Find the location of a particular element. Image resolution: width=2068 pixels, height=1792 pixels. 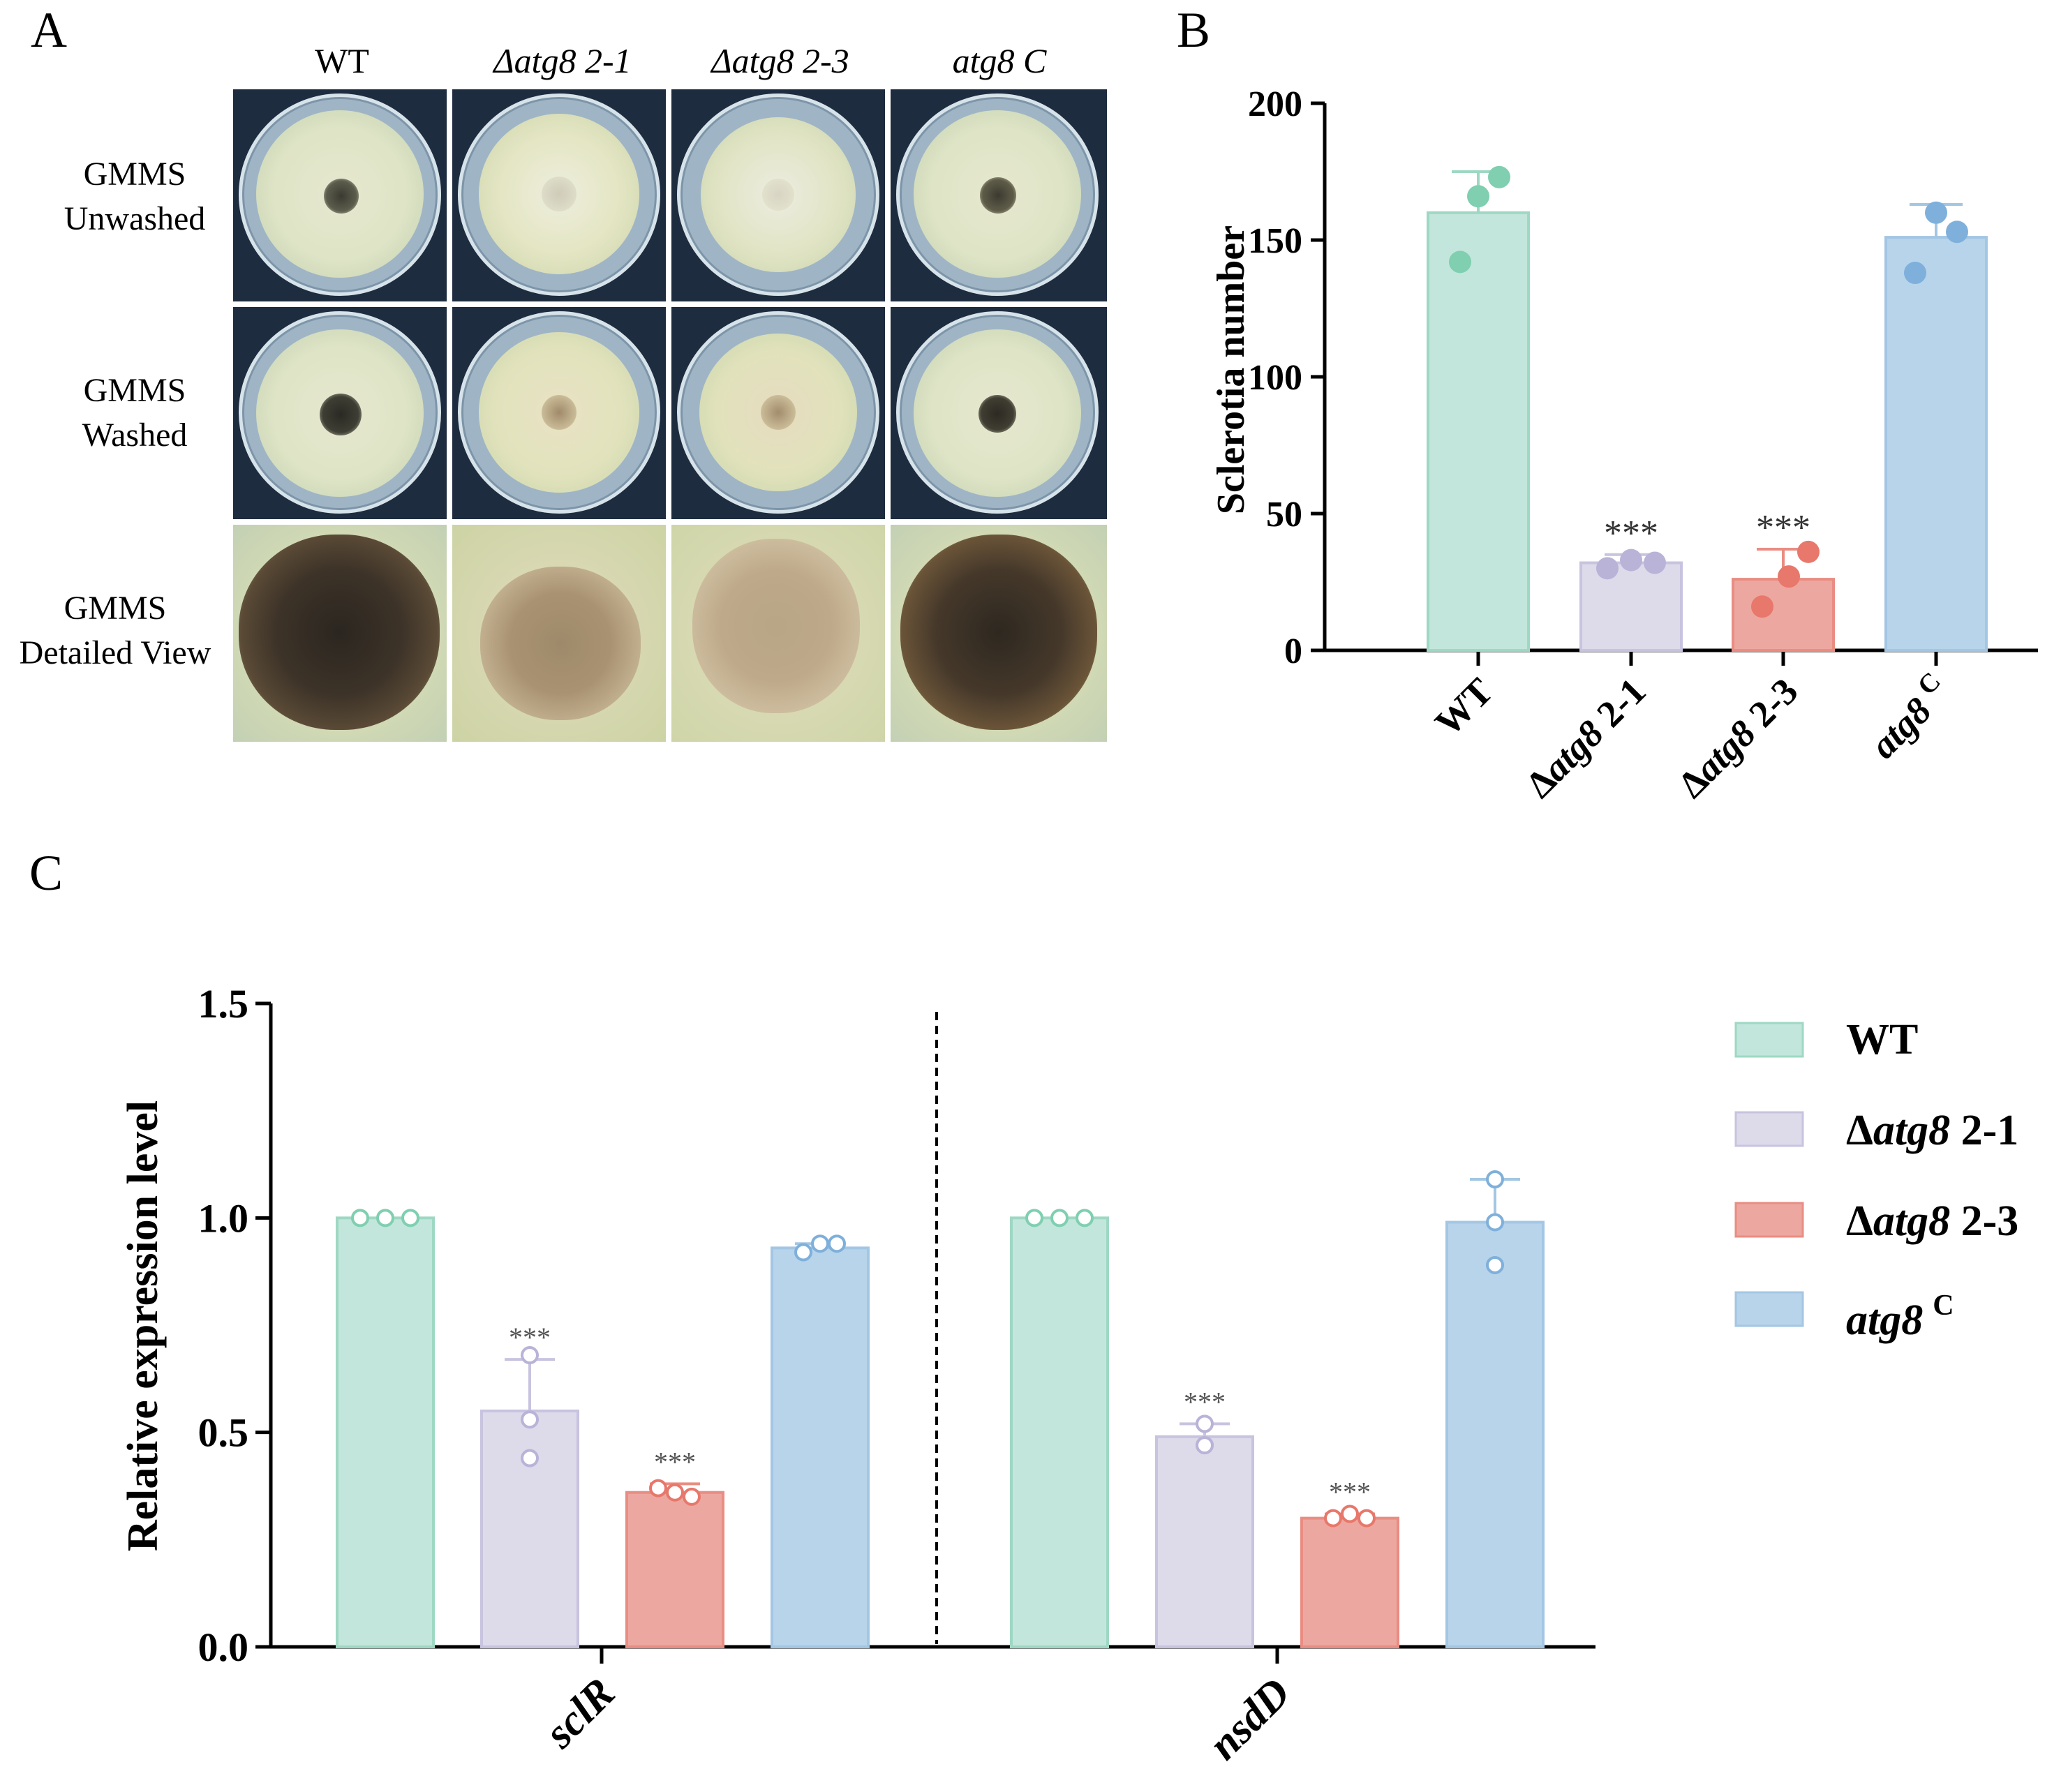

legend-label-d23: Δatg8 2-3 is located at coordinates (1932, 1221).